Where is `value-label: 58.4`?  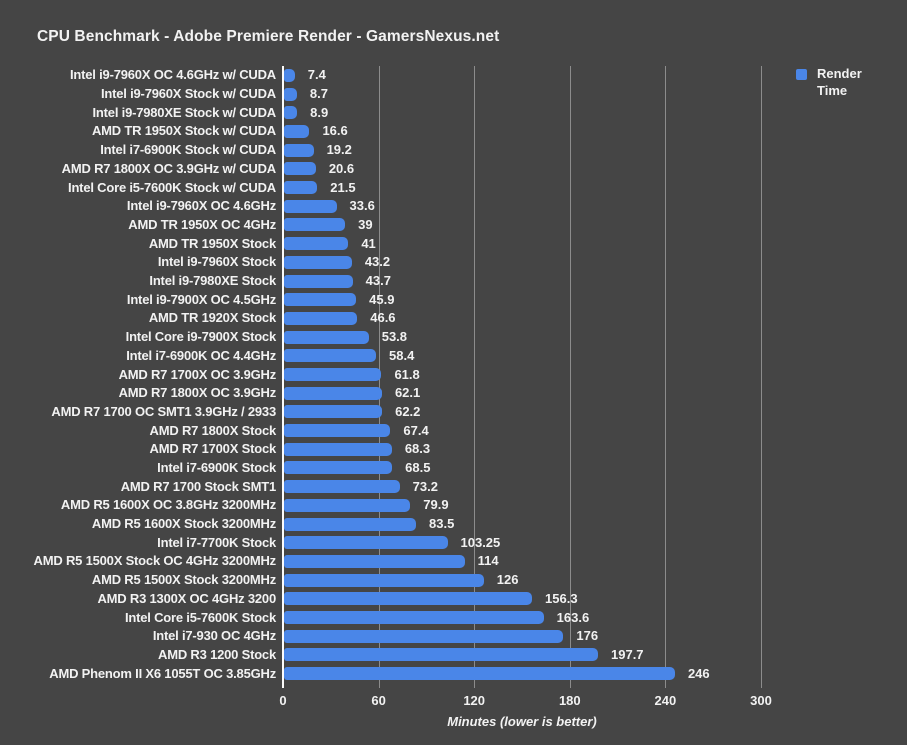
value-label: 58.4 is located at coordinates (402, 355).